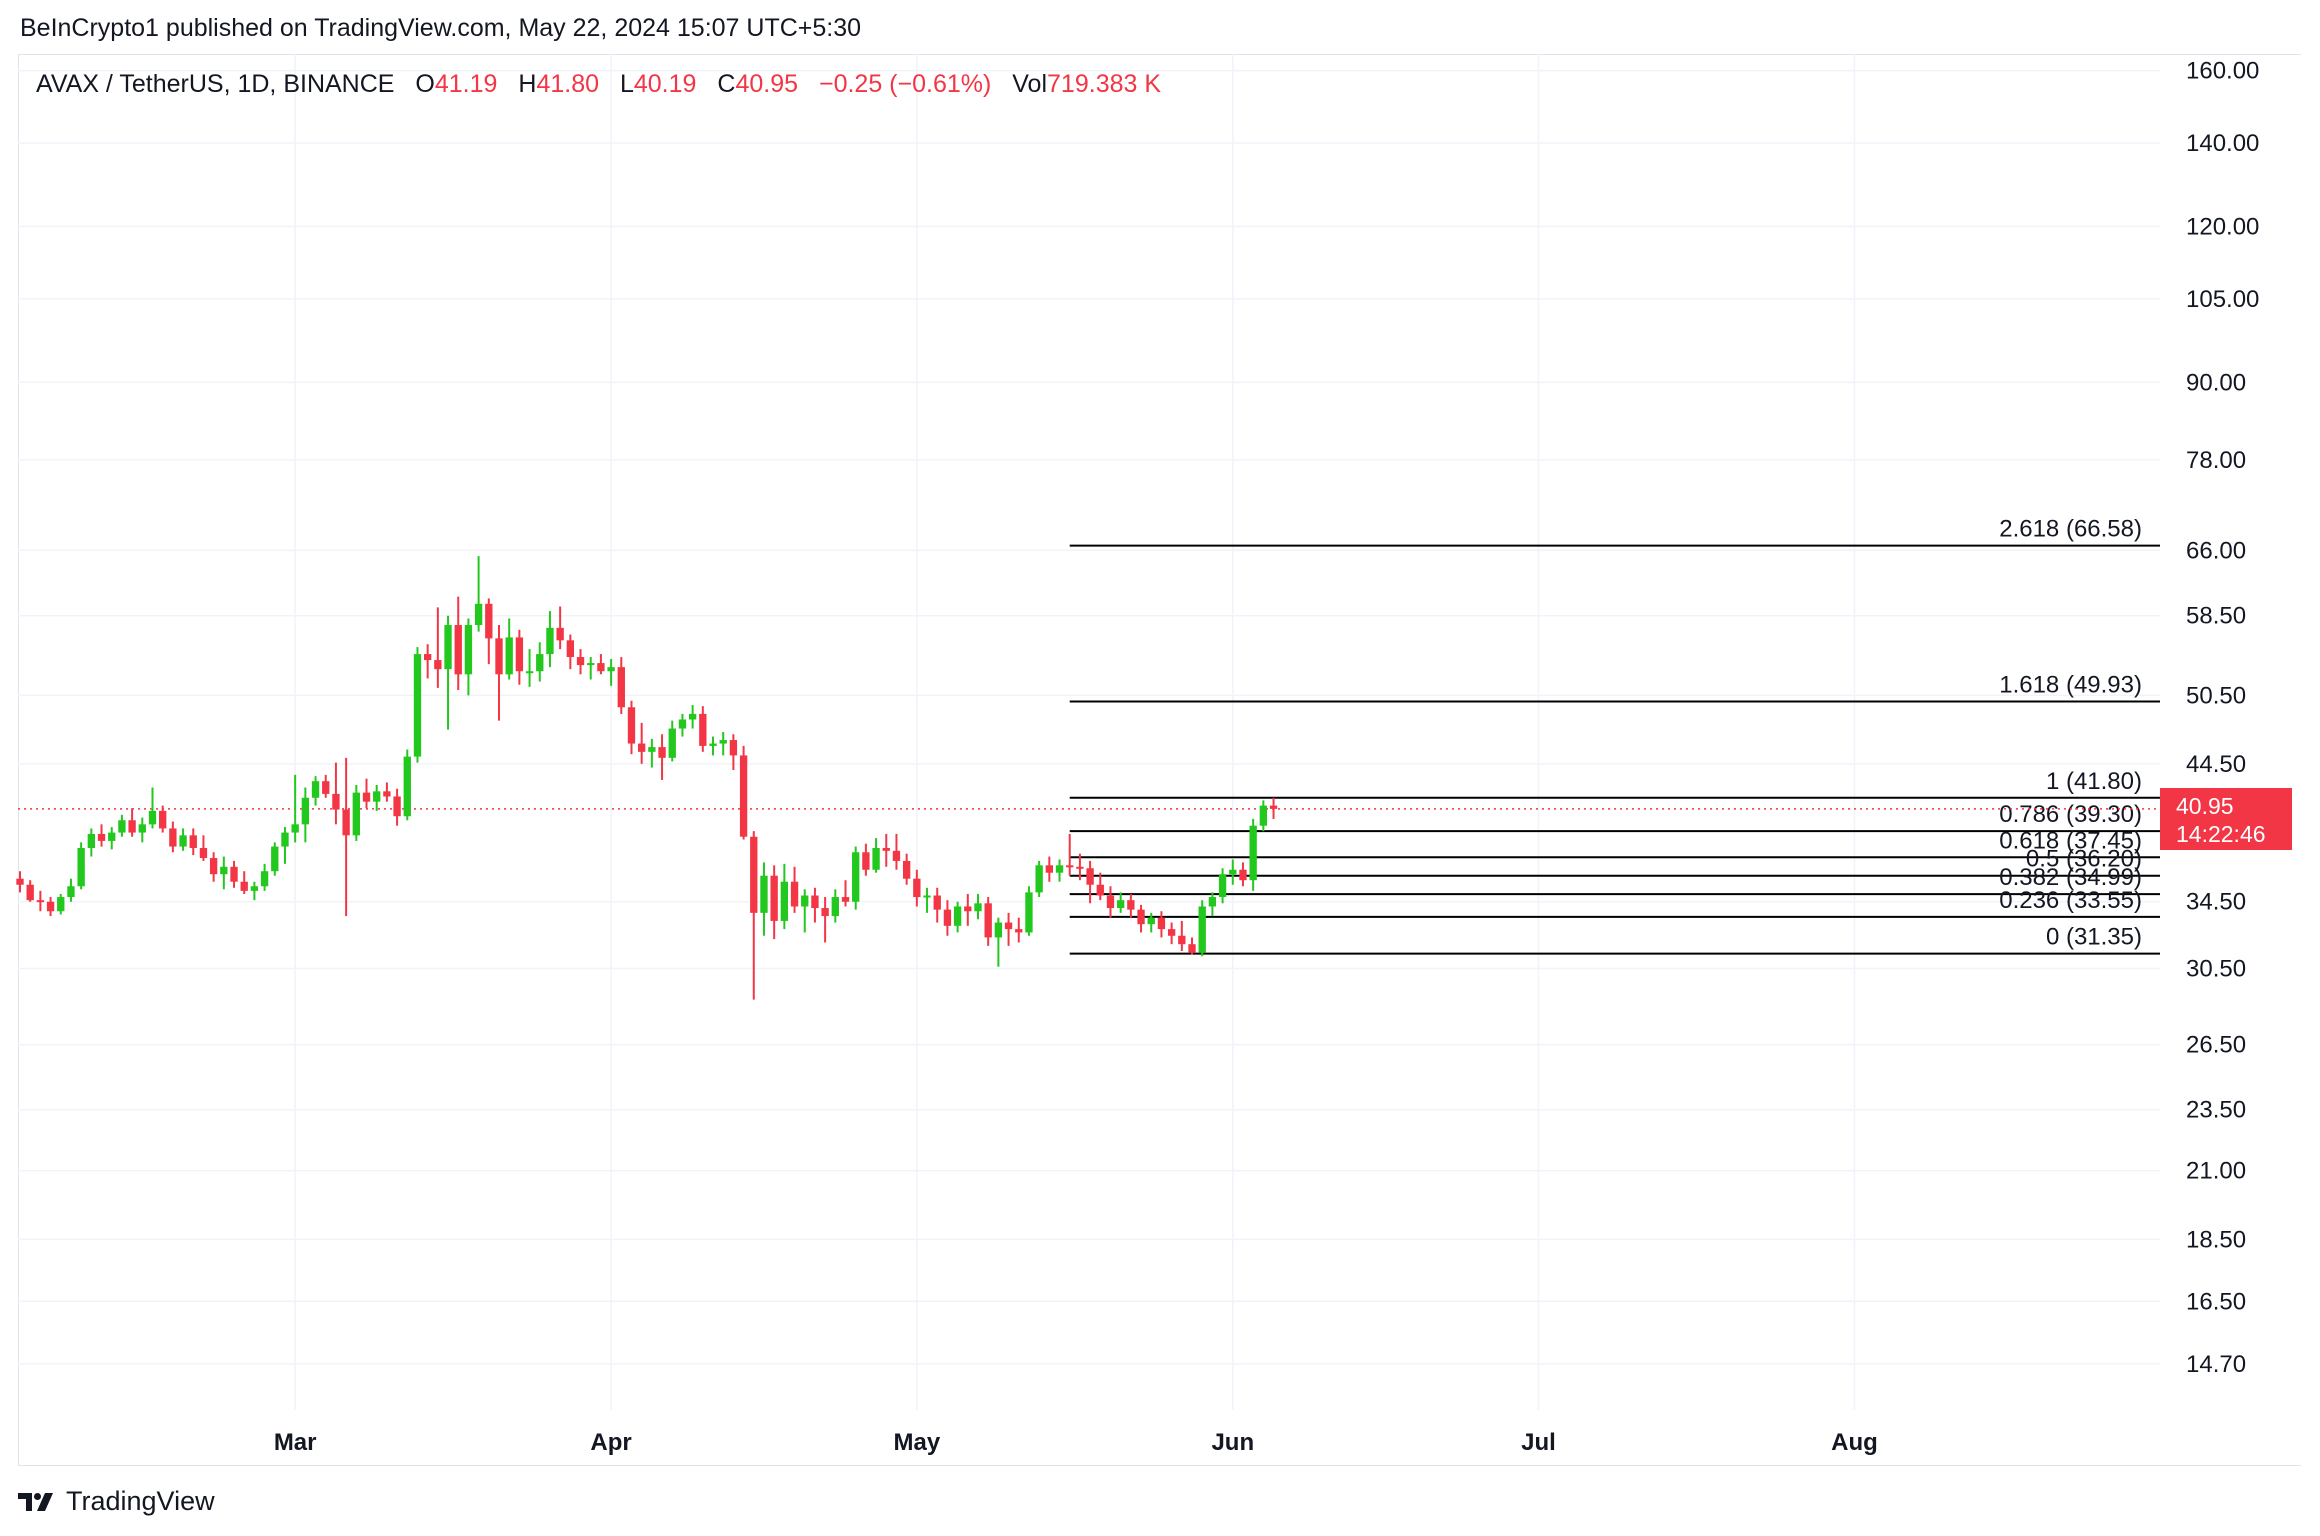  What do you see at coordinates (568, 84) in the screenshot?
I see `high-value: 41.80` at bounding box center [568, 84].